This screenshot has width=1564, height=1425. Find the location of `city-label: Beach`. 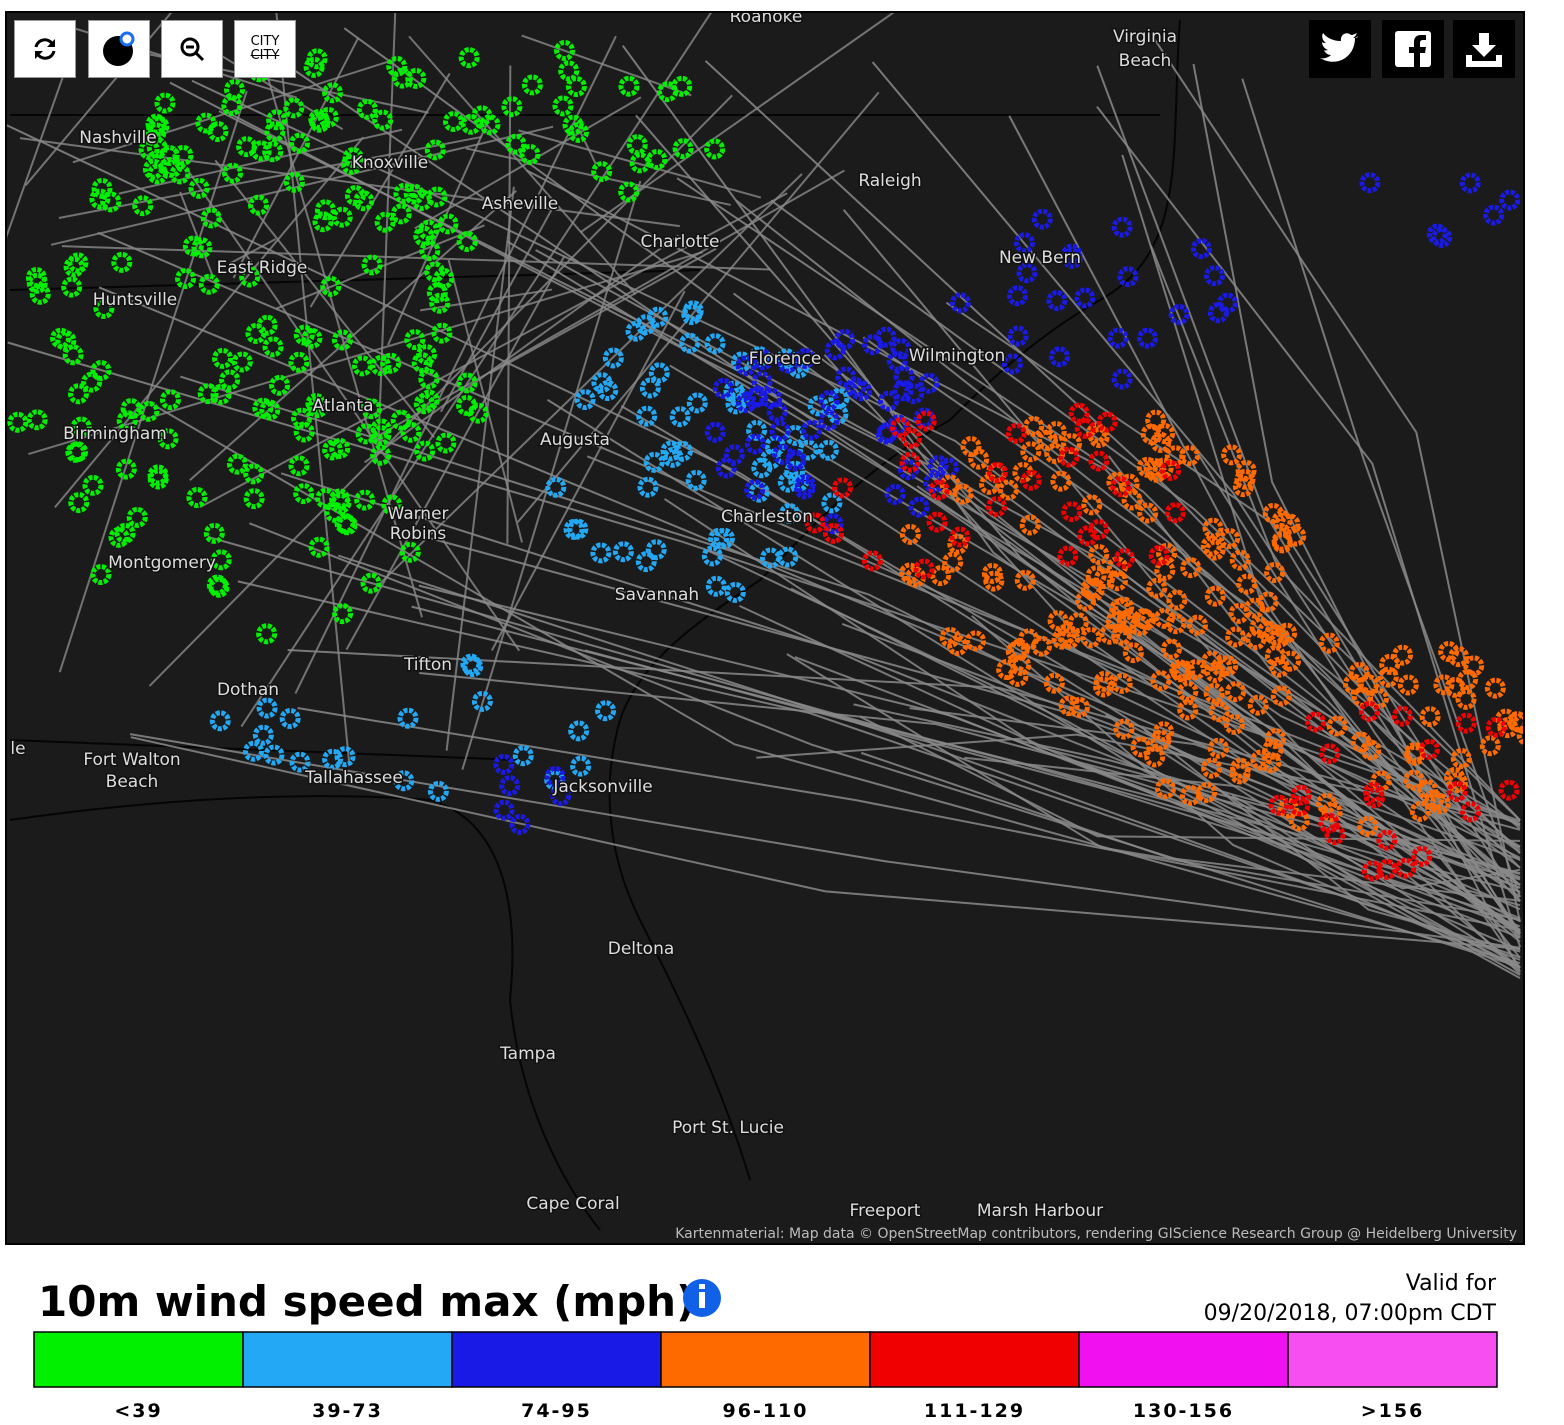

city-label: Beach is located at coordinates (1145, 61).